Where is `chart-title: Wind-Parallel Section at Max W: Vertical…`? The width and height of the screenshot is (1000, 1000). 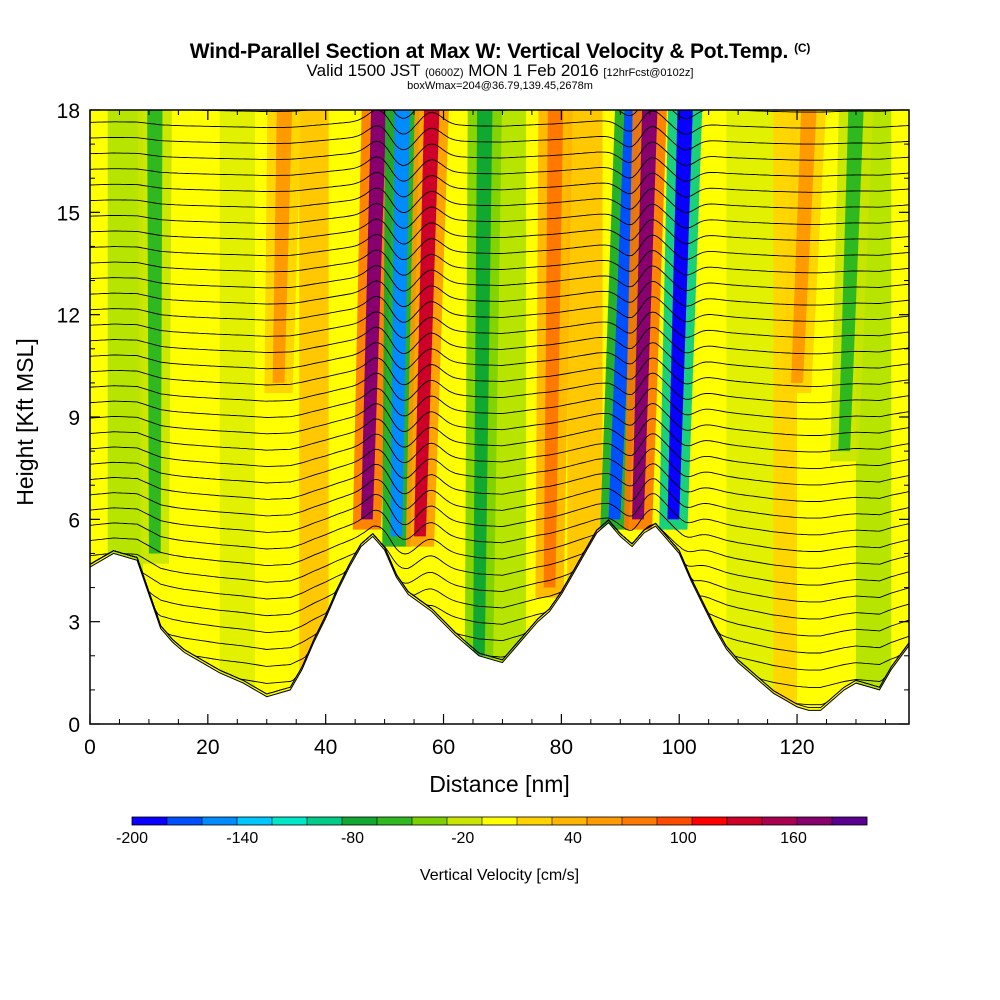
chart-title: Wind-Parallel Section at Max W: Vertical… is located at coordinates (500, 50).